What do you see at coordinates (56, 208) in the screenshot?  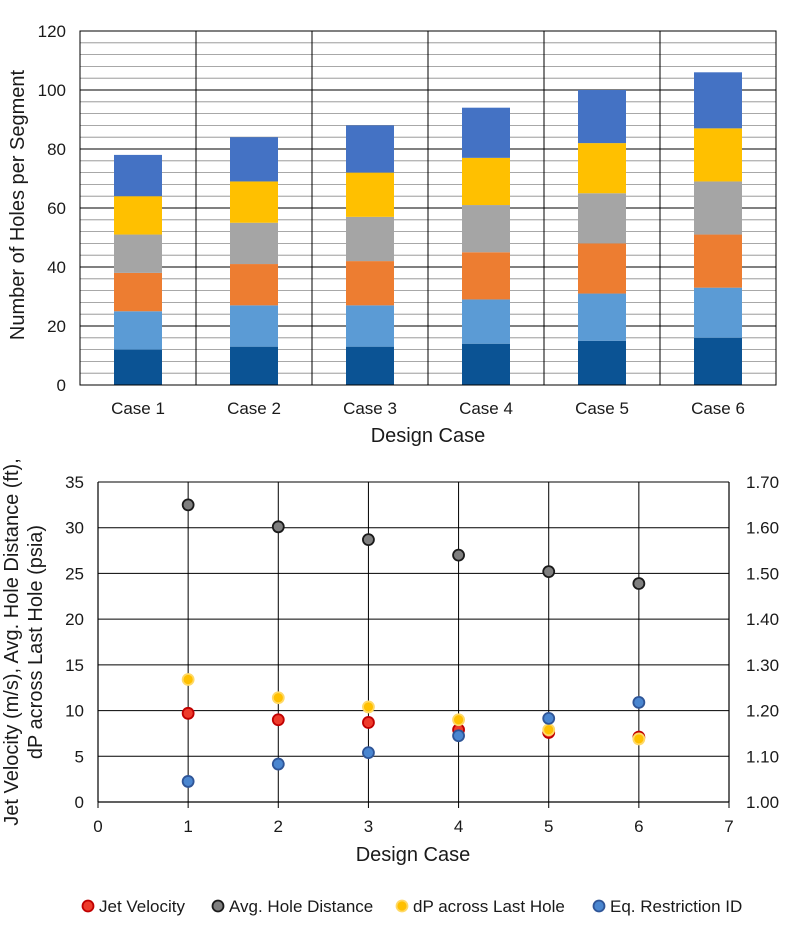 I see `top-y-tick-label: 60` at bounding box center [56, 208].